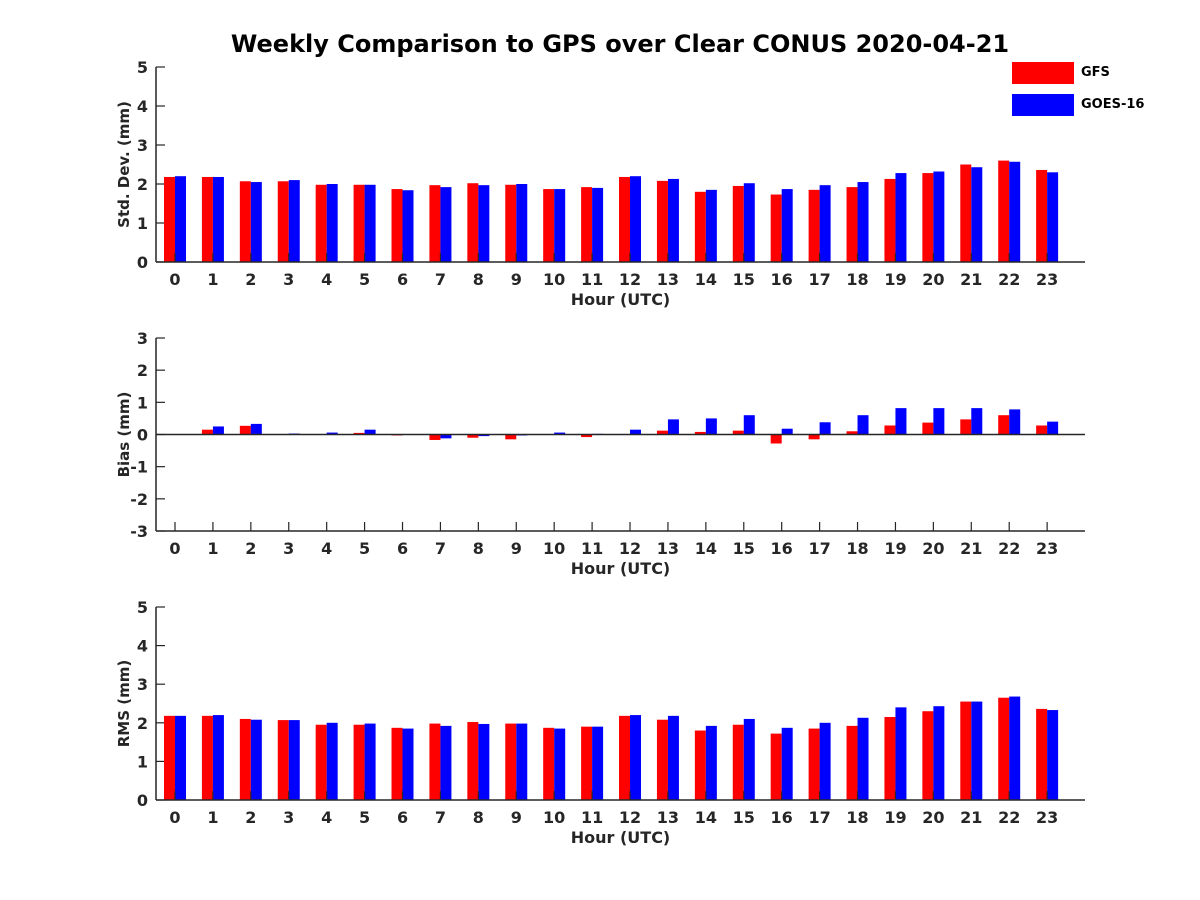 Image resolution: width=1200 pixels, height=900 pixels. What do you see at coordinates (478, 279) in the screenshot?
I see `panel-0-xtick-label: 8` at bounding box center [478, 279].